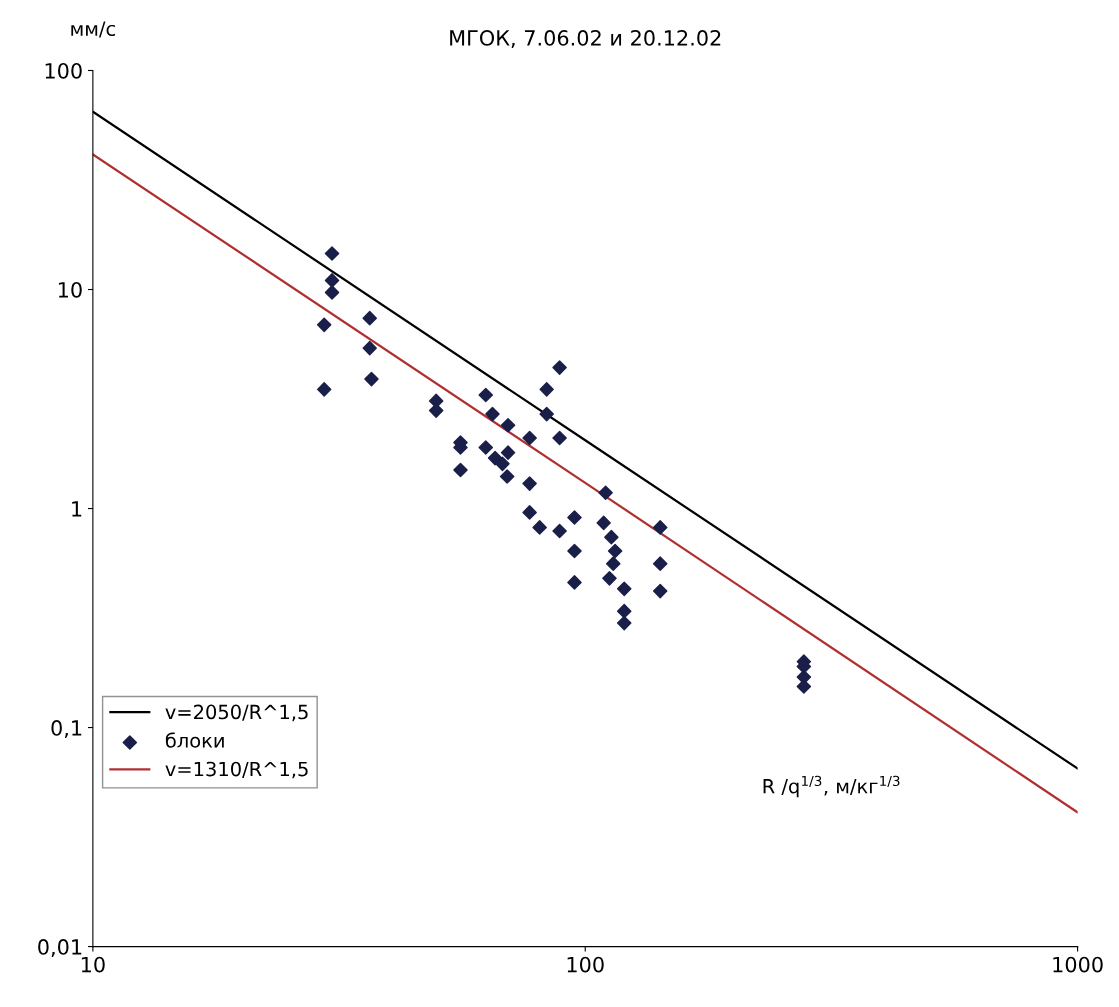 The image size is (1119, 1007). What do you see at coordinates (93, 964) in the screenshot?
I see `x-tick-label: 10` at bounding box center [93, 964].